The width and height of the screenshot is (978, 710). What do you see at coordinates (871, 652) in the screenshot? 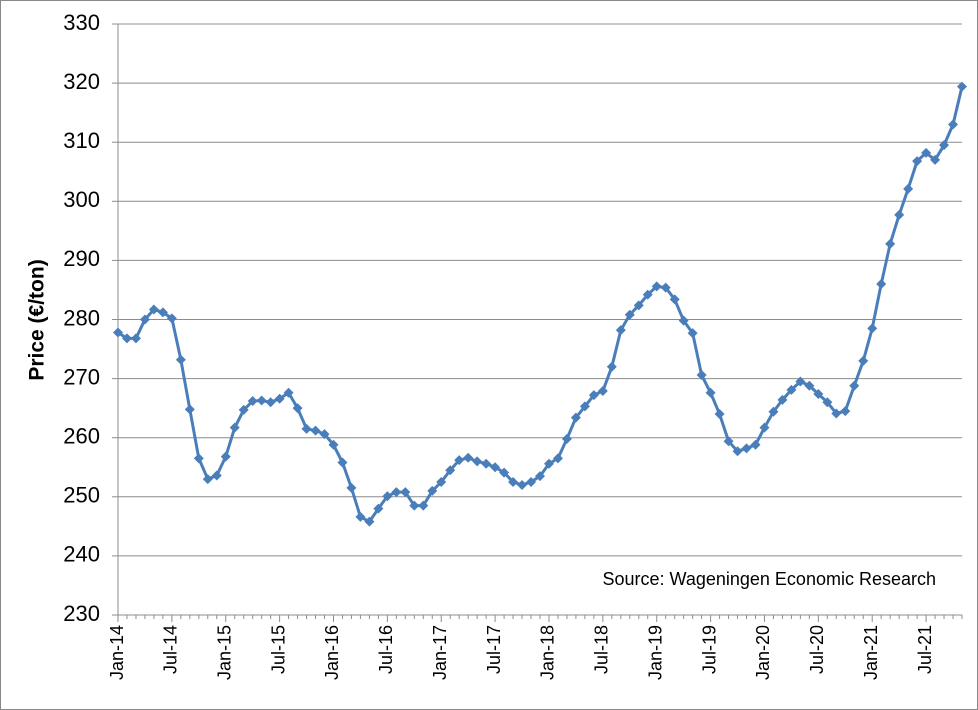
I see `x-tick-label: Jan-21` at bounding box center [871, 652].